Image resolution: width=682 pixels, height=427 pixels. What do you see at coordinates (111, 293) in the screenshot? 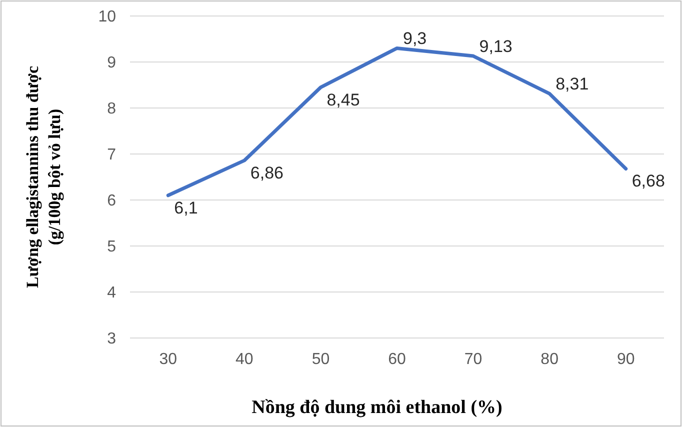
I see `y-tick-label: 4` at bounding box center [111, 293].